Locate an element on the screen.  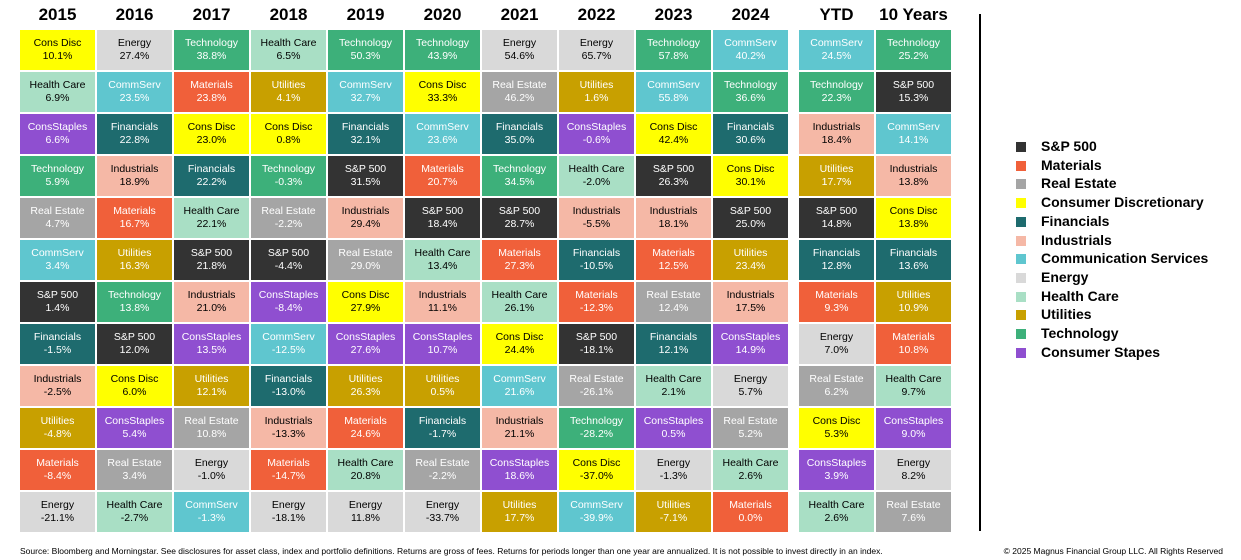
return-value: -28.2% is located at coordinates (596, 434).